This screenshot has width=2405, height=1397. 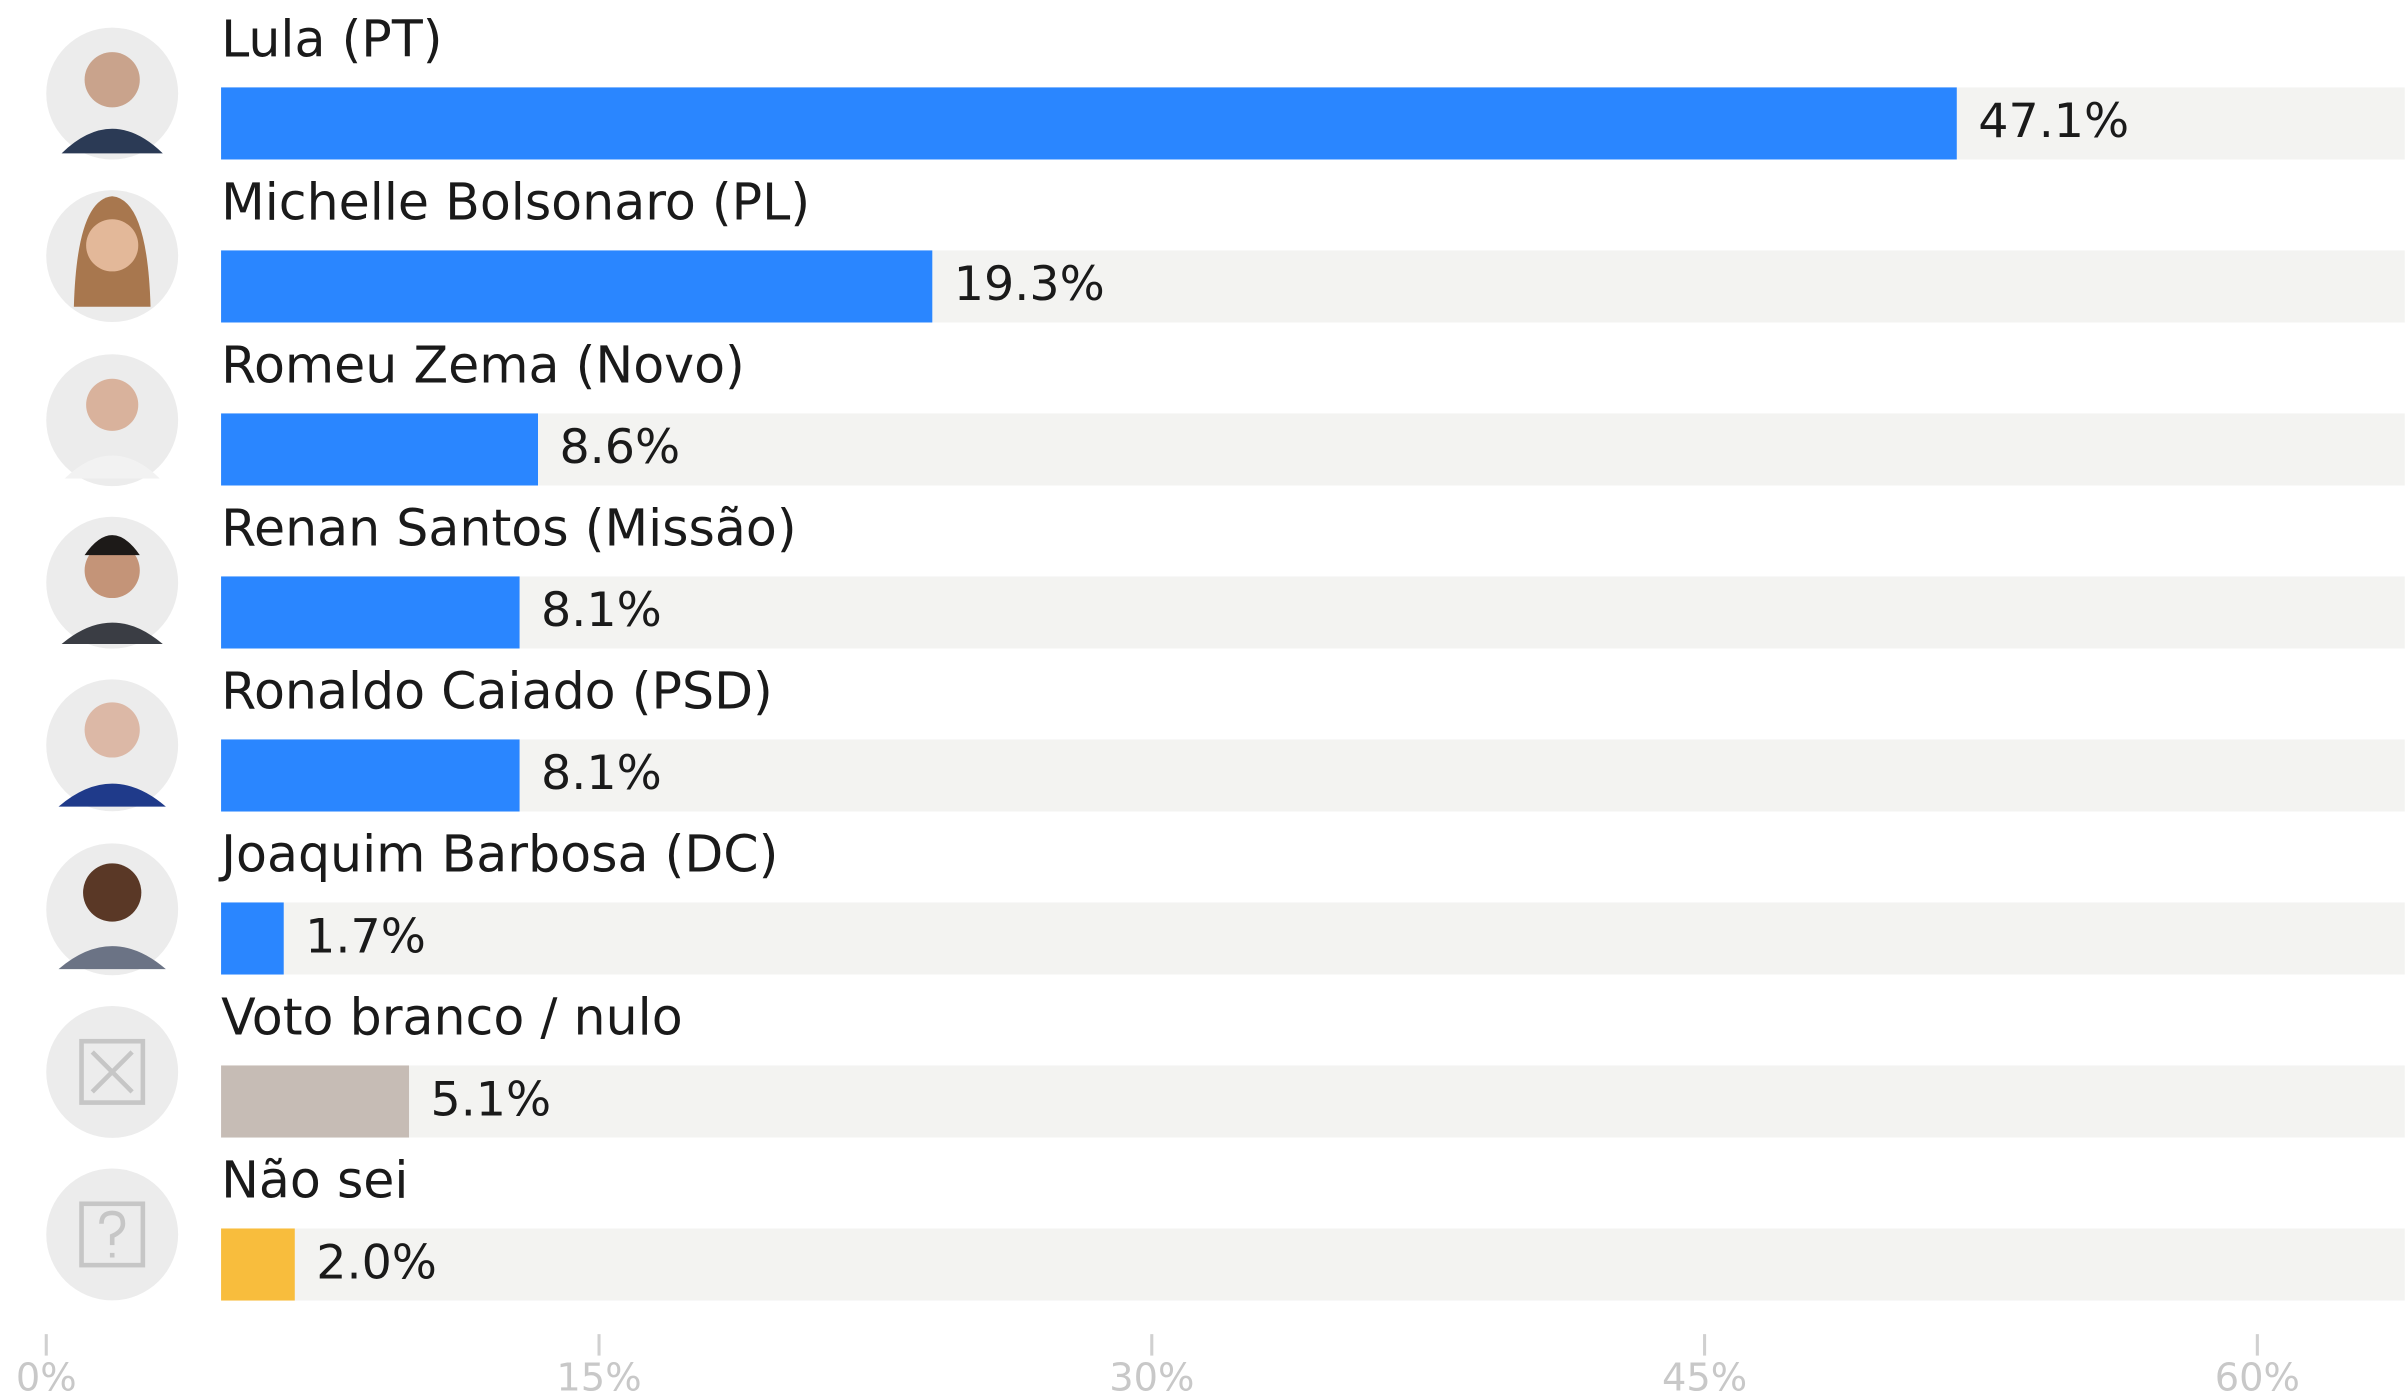 I want to click on candidate-name: Romeu Zema (Novo), so click(x=483, y=364).